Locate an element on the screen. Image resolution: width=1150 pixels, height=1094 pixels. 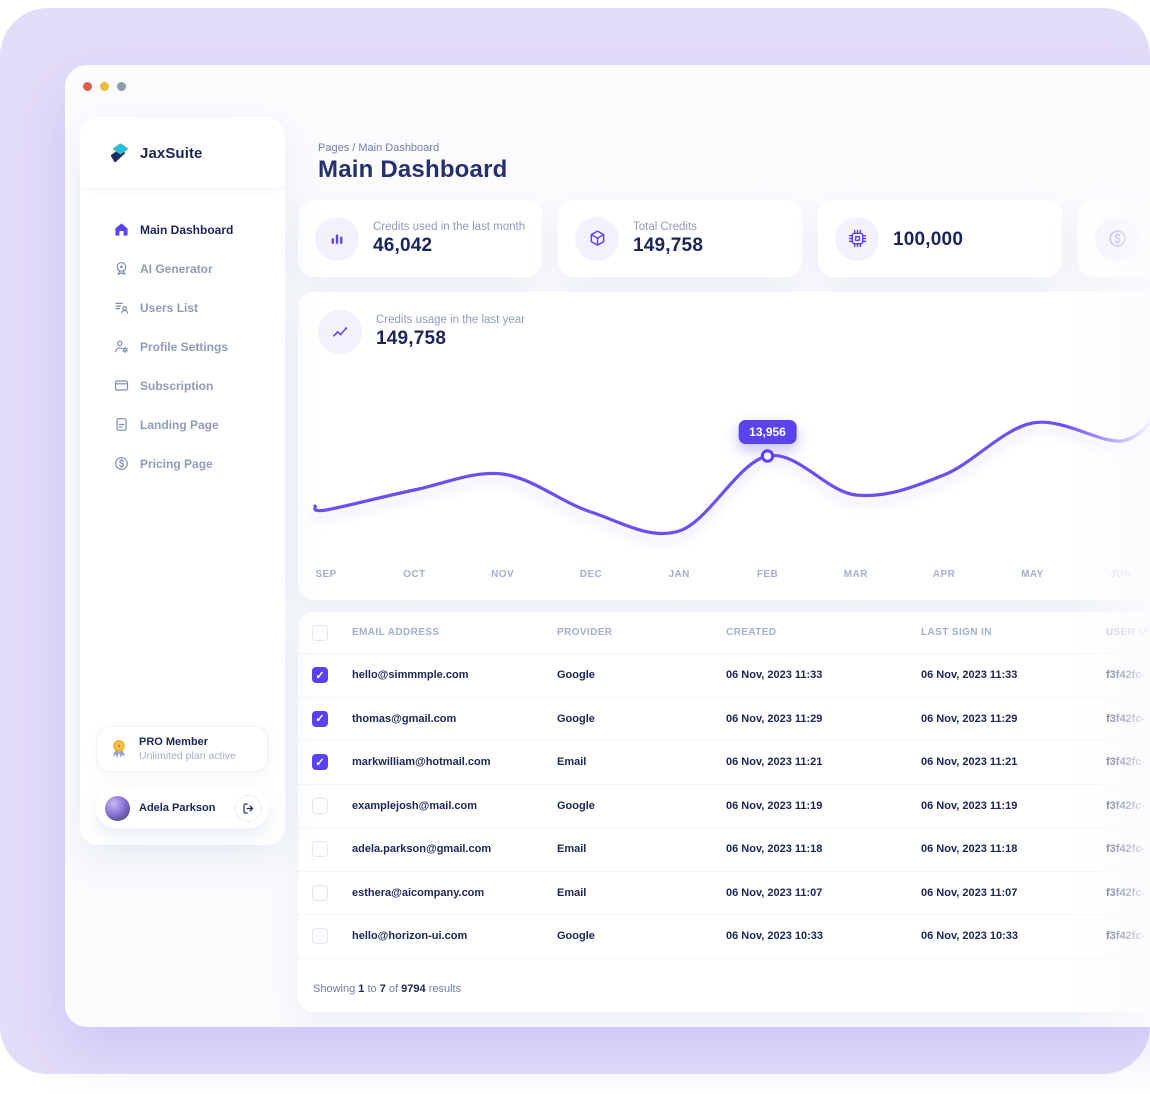
cell-email: examplejosh@mail.com is located at coordinates (415, 805).